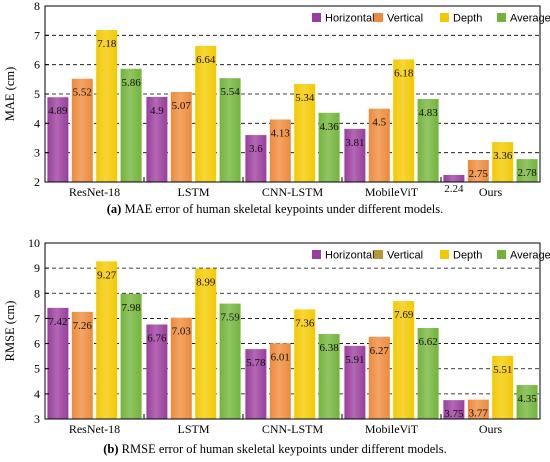 Image resolution: width=550 pixels, height=462 pixels. Describe the element at coordinates (392, 192) in the screenshot. I see `x-tick-label: MobileViT` at that location.